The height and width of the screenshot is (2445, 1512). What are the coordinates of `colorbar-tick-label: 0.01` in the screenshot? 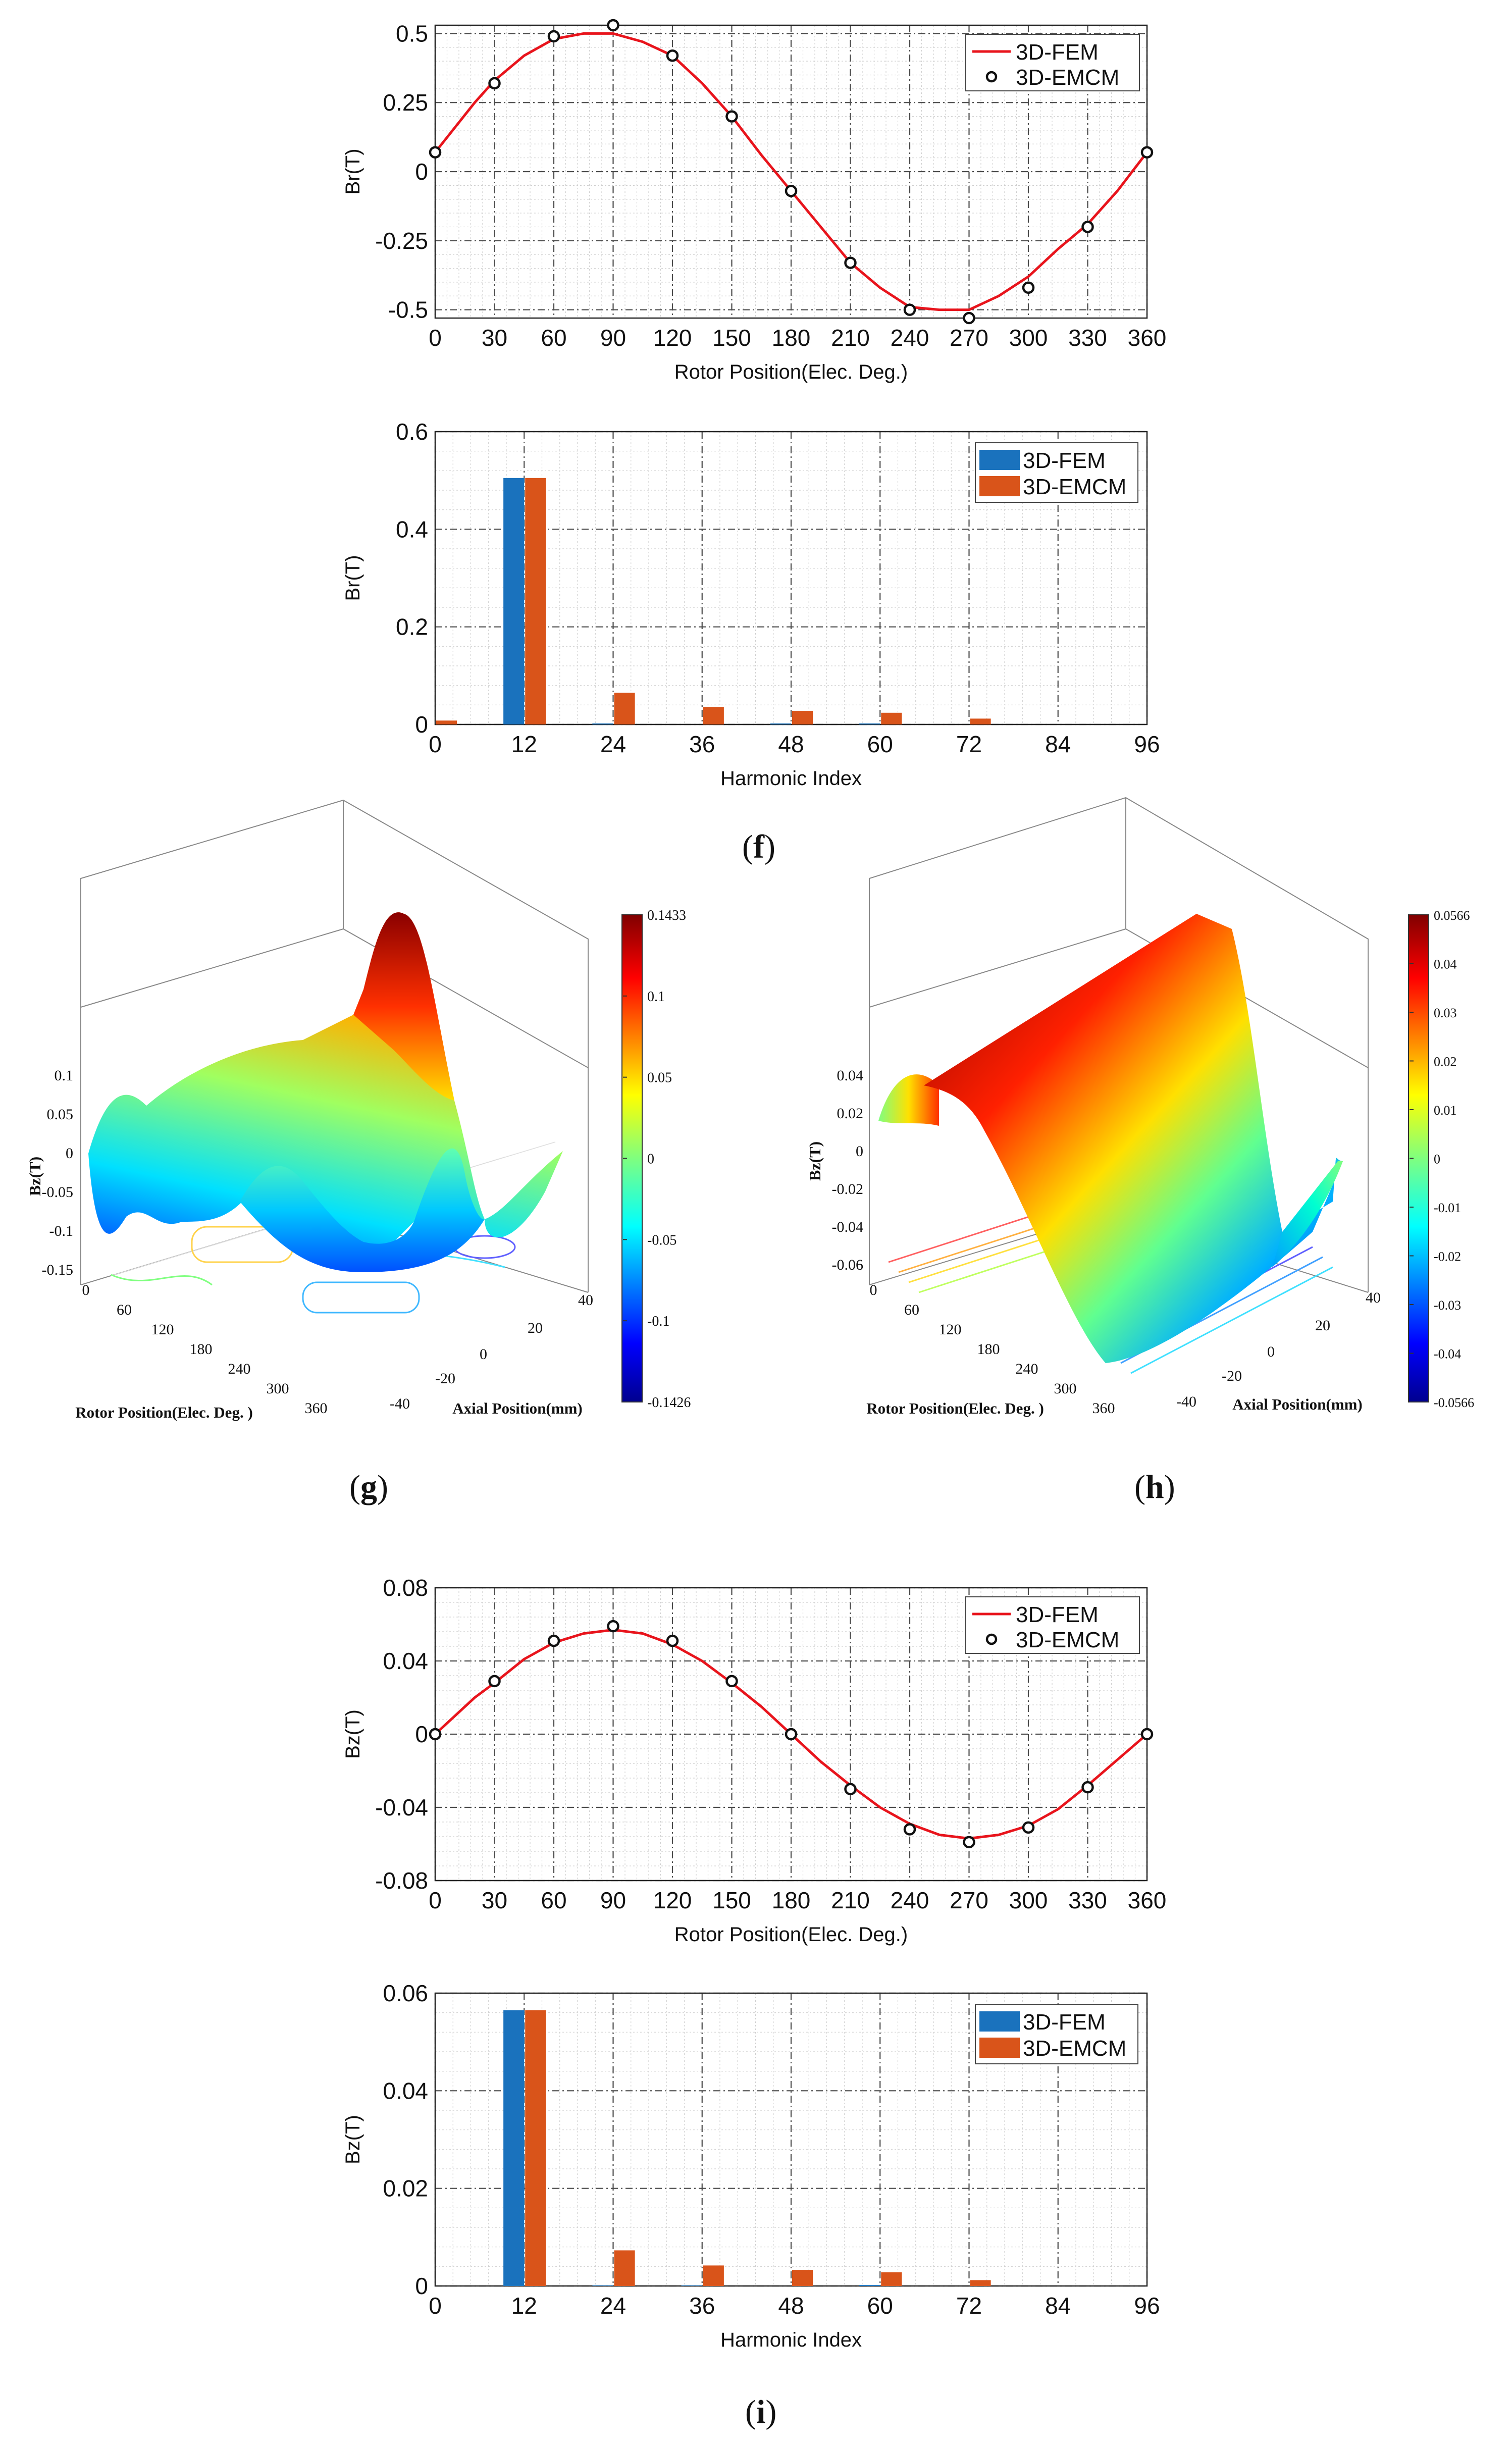 It's located at (1446, 1110).